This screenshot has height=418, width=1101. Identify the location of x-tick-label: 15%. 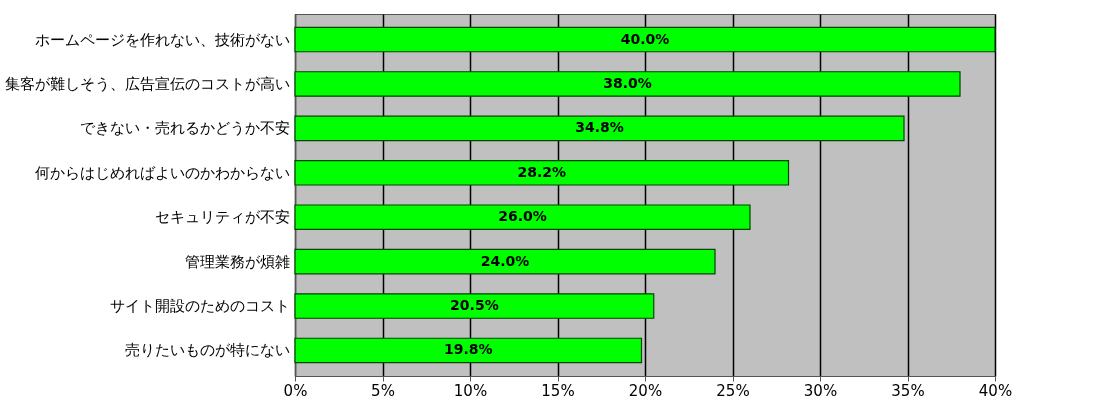
(558, 390).